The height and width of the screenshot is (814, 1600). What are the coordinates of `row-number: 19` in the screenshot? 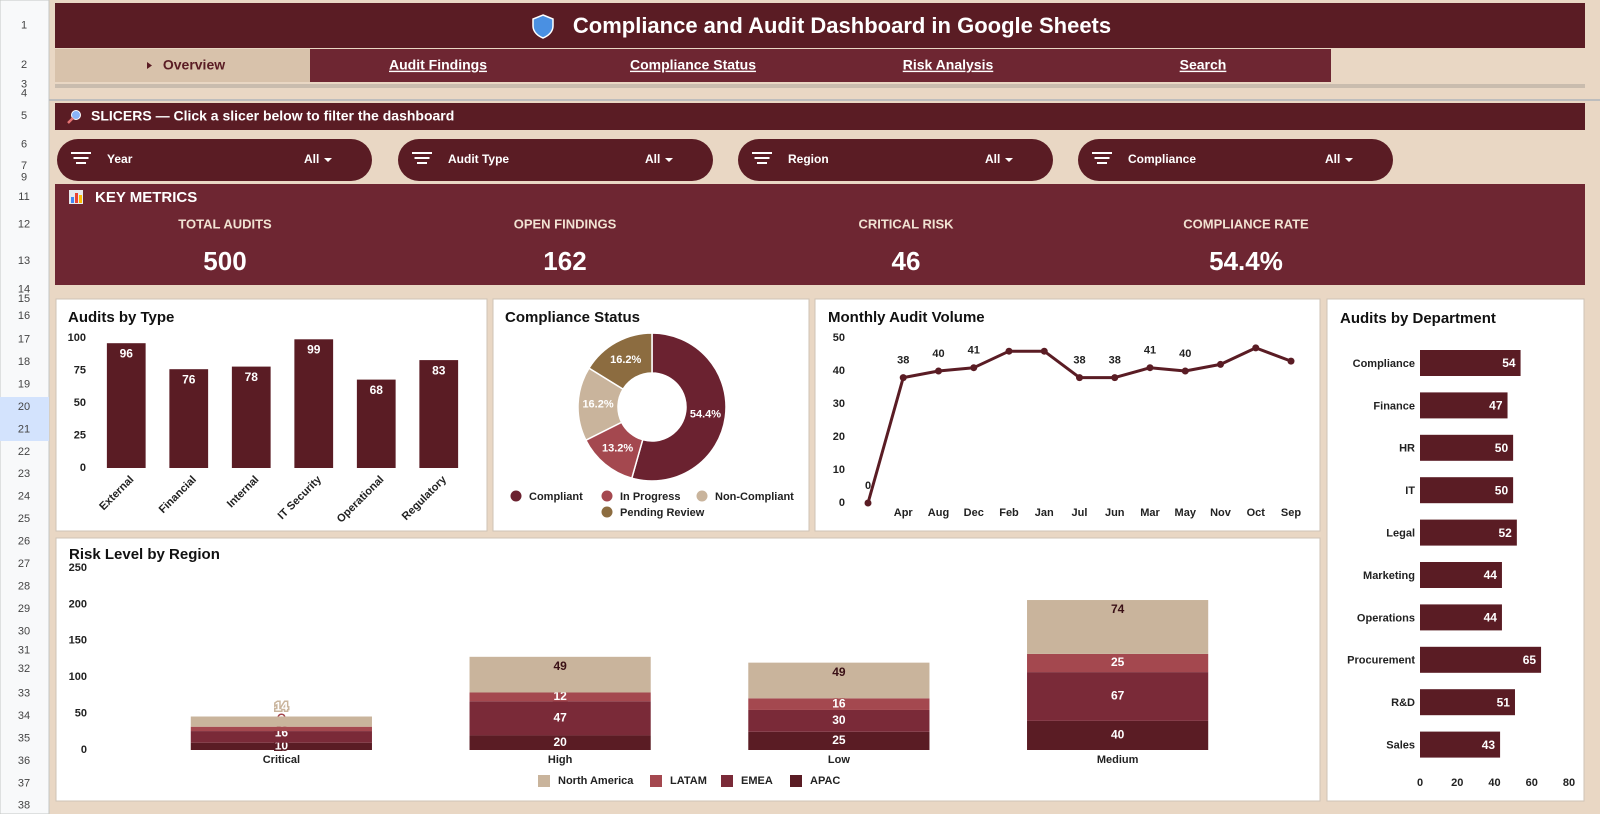 It's located at (24, 384).